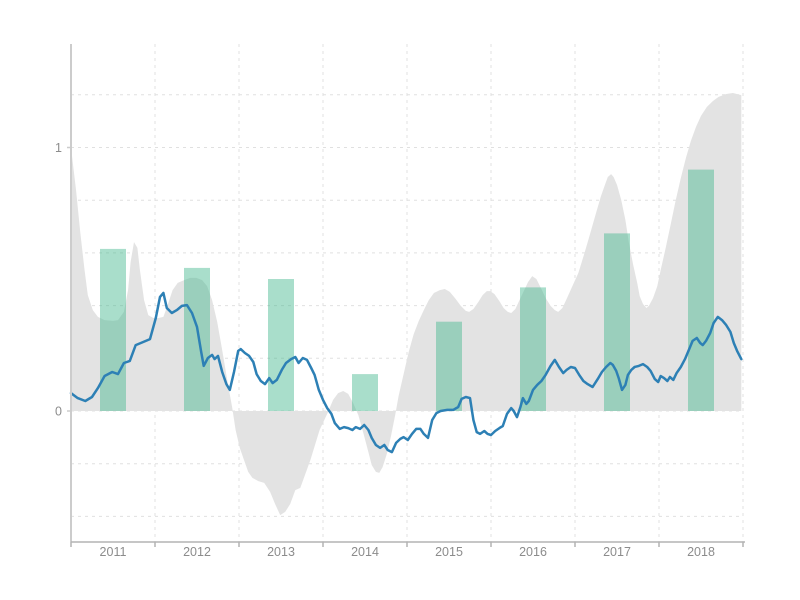 The image size is (800, 600). Describe the element at coordinates (281, 345) in the screenshot. I see `bar-2013` at that location.